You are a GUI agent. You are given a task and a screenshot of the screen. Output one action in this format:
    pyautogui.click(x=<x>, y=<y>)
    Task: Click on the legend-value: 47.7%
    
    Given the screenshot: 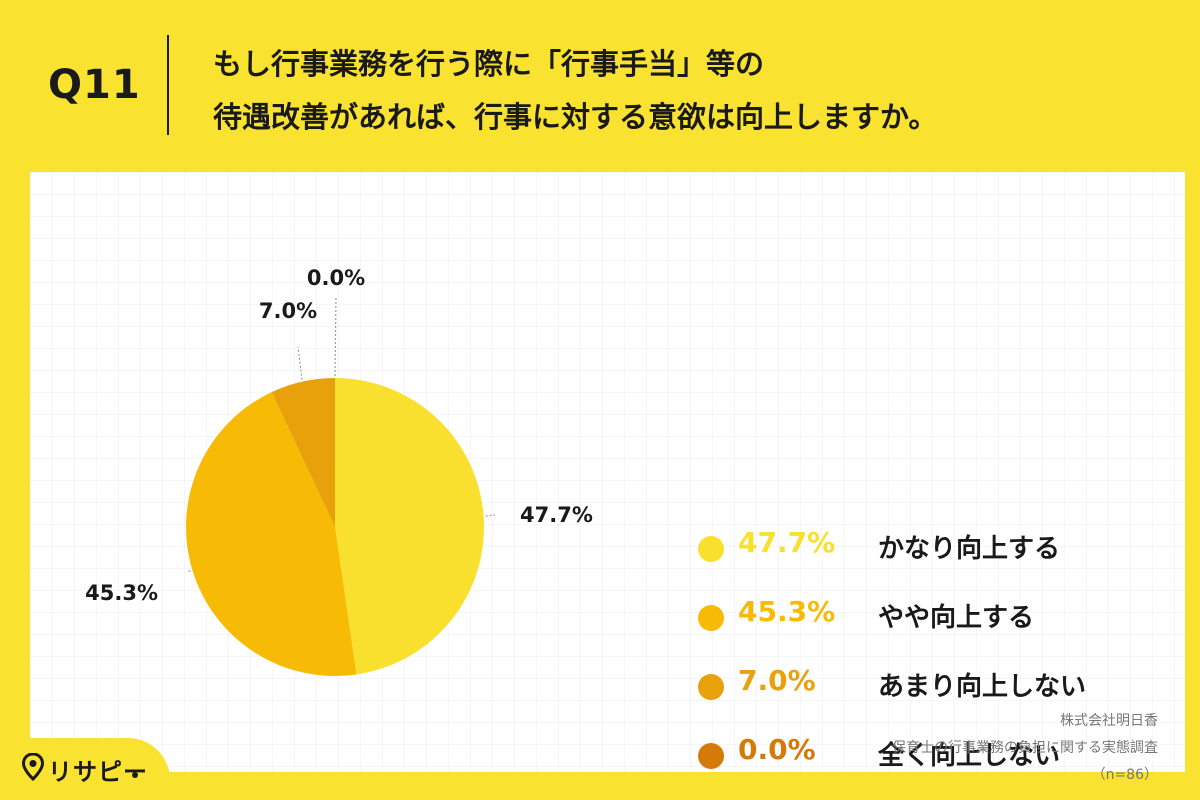 What is the action you would take?
    pyautogui.click(x=787, y=542)
    